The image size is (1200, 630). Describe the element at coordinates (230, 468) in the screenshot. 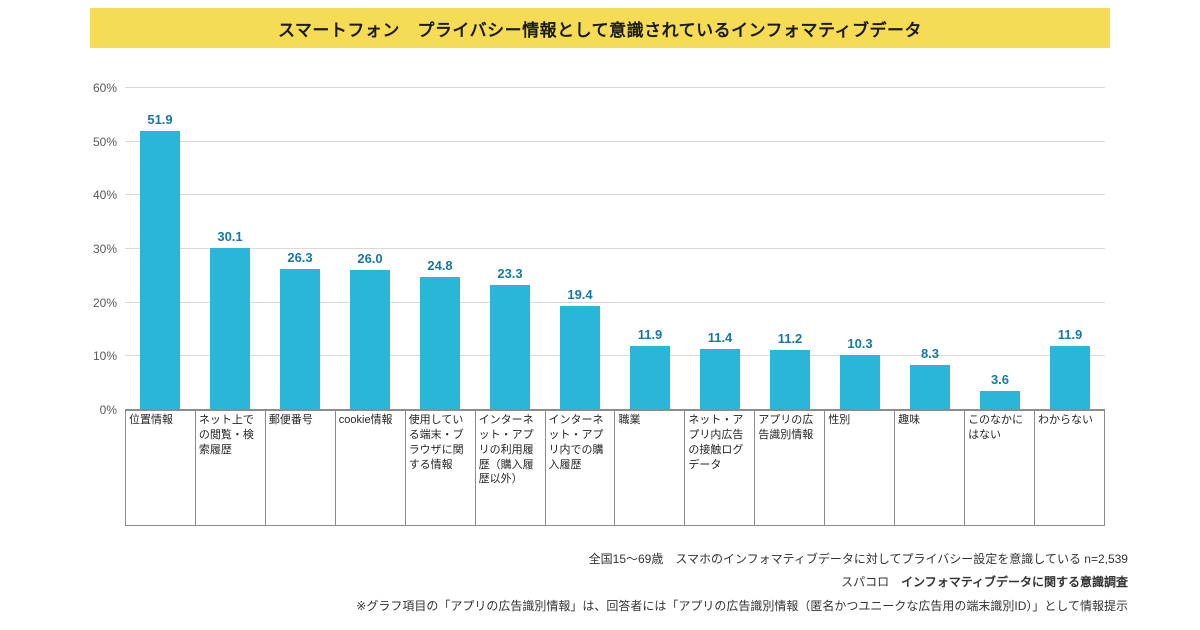

I see `category-cell: ネット上での閲覧・検索履歴` at that location.